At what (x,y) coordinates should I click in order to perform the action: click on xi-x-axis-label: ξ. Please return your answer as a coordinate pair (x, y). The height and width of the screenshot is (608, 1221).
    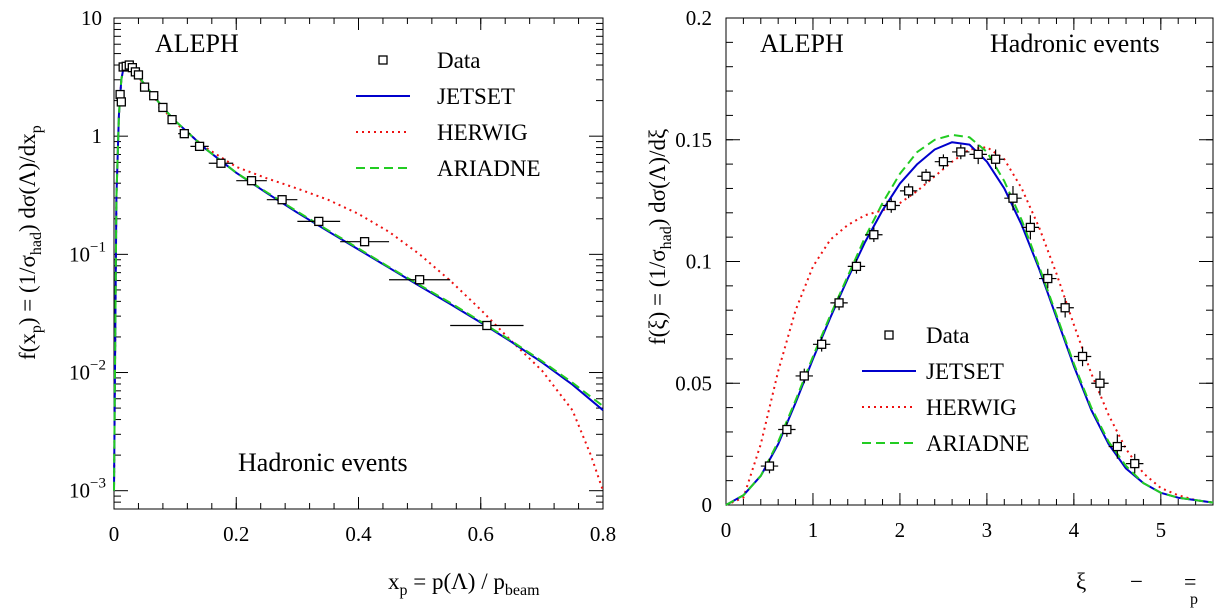
    Looking at the image, I should click on (1081, 581).